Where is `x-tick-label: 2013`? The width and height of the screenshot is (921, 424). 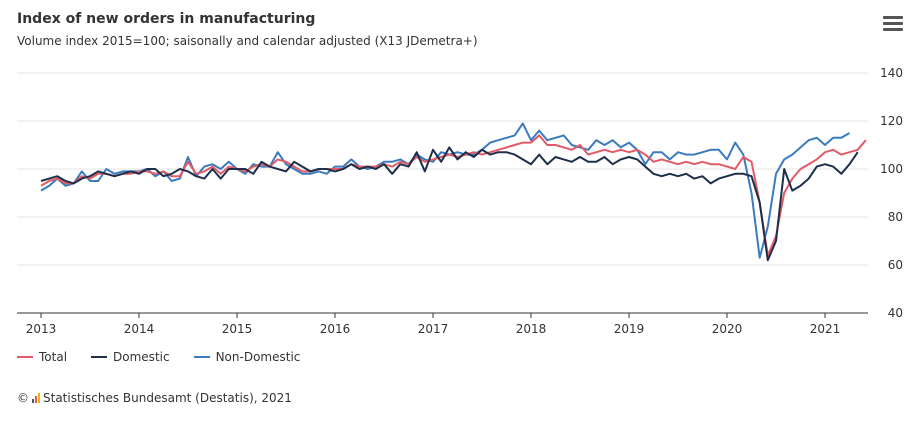 x-tick-label: 2013 is located at coordinates (41, 329).